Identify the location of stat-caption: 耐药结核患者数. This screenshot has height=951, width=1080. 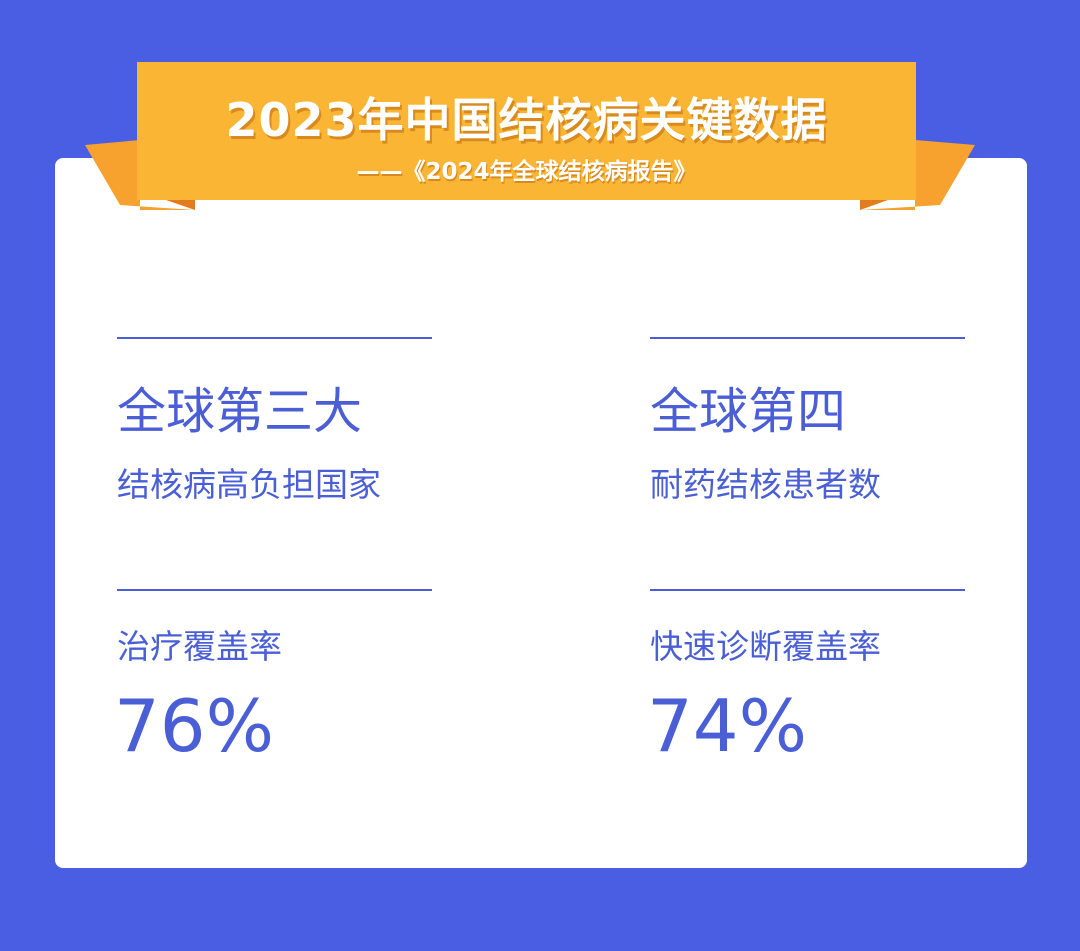
(765, 484).